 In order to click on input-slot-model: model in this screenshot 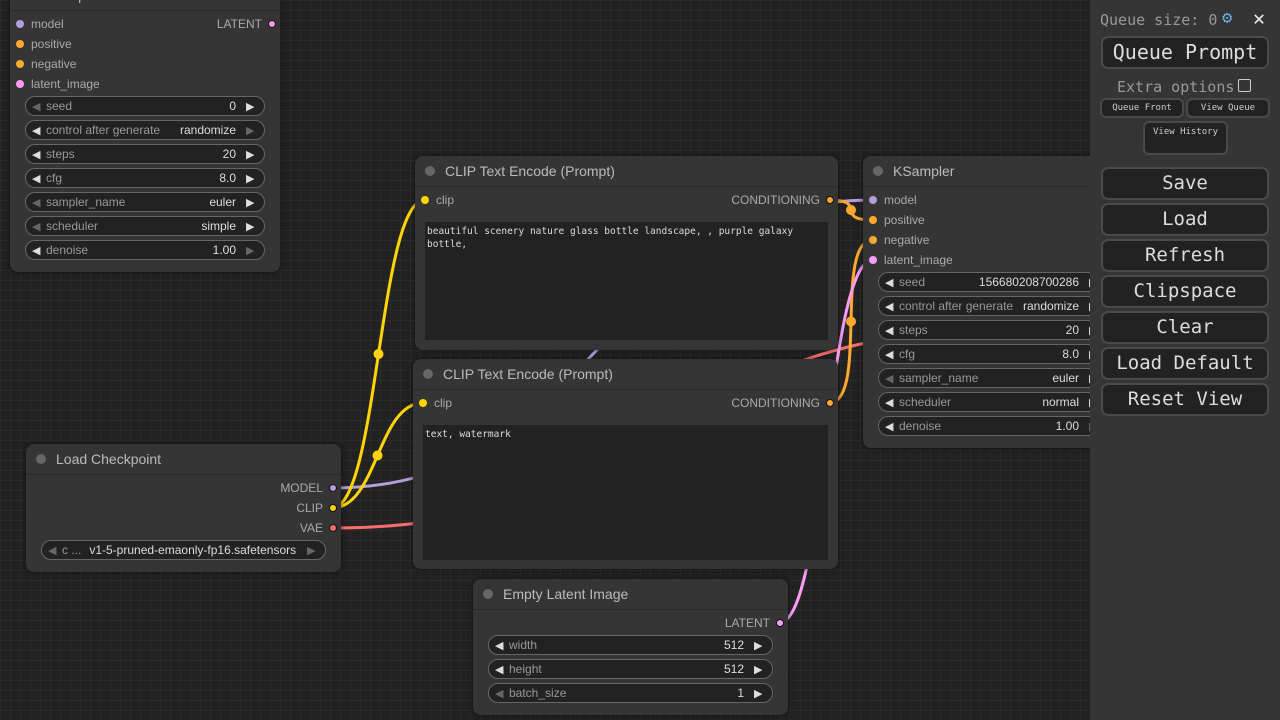, I will do `click(893, 200)`.